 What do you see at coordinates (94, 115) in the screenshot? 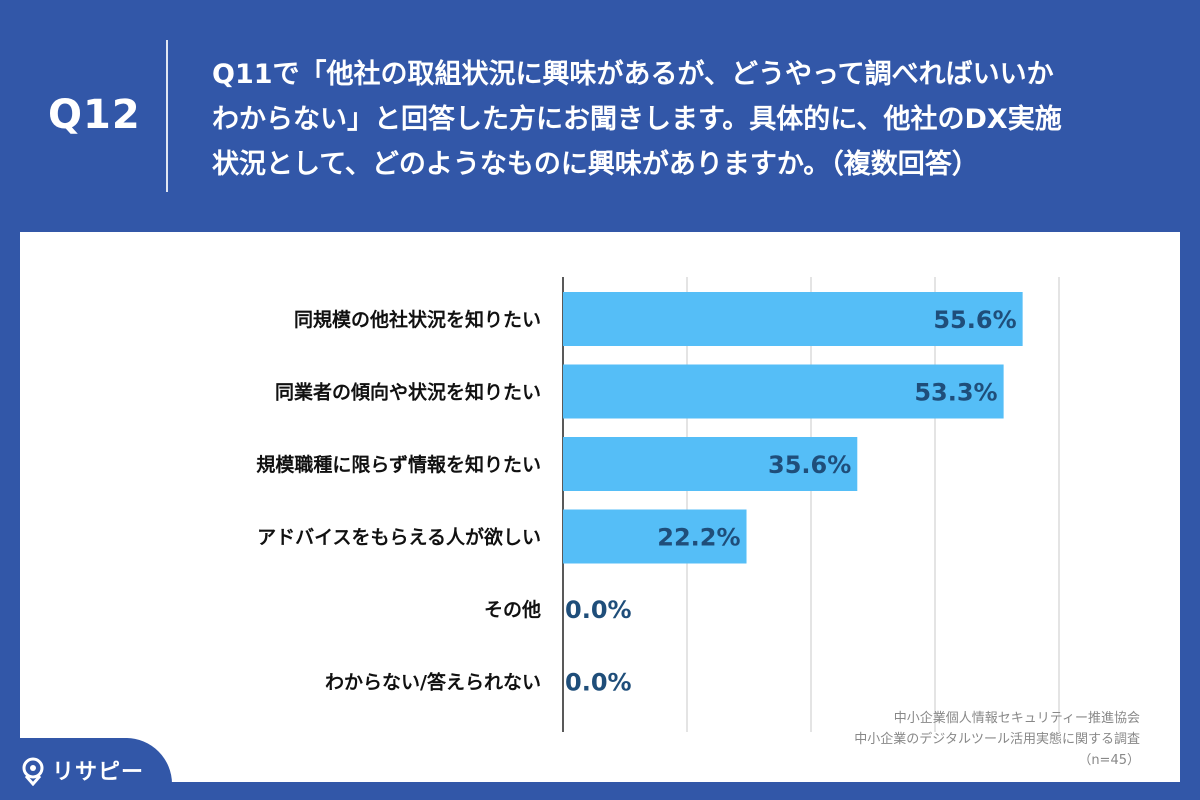
I see `question-number: Q12` at bounding box center [94, 115].